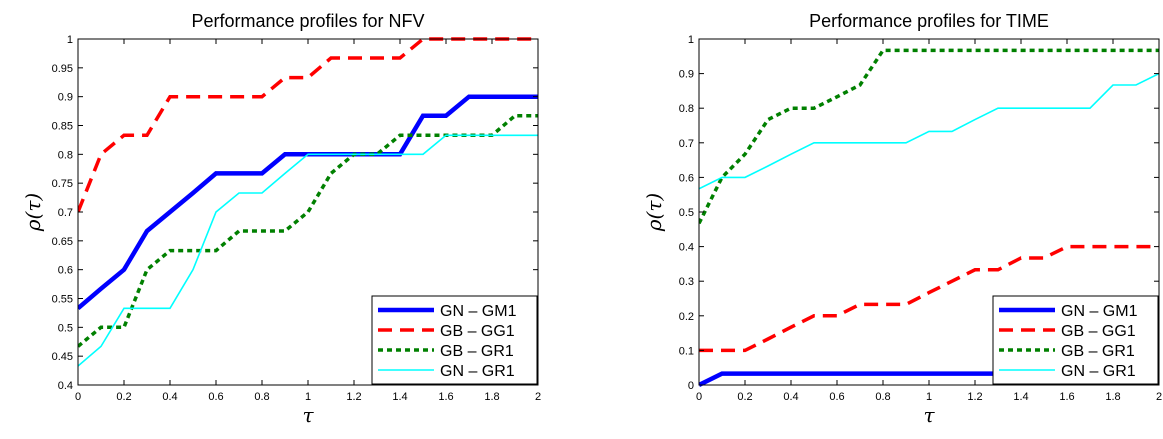 This screenshot has height=439, width=1163. I want to click on y-tick-label: 0.95, so click(62, 69).